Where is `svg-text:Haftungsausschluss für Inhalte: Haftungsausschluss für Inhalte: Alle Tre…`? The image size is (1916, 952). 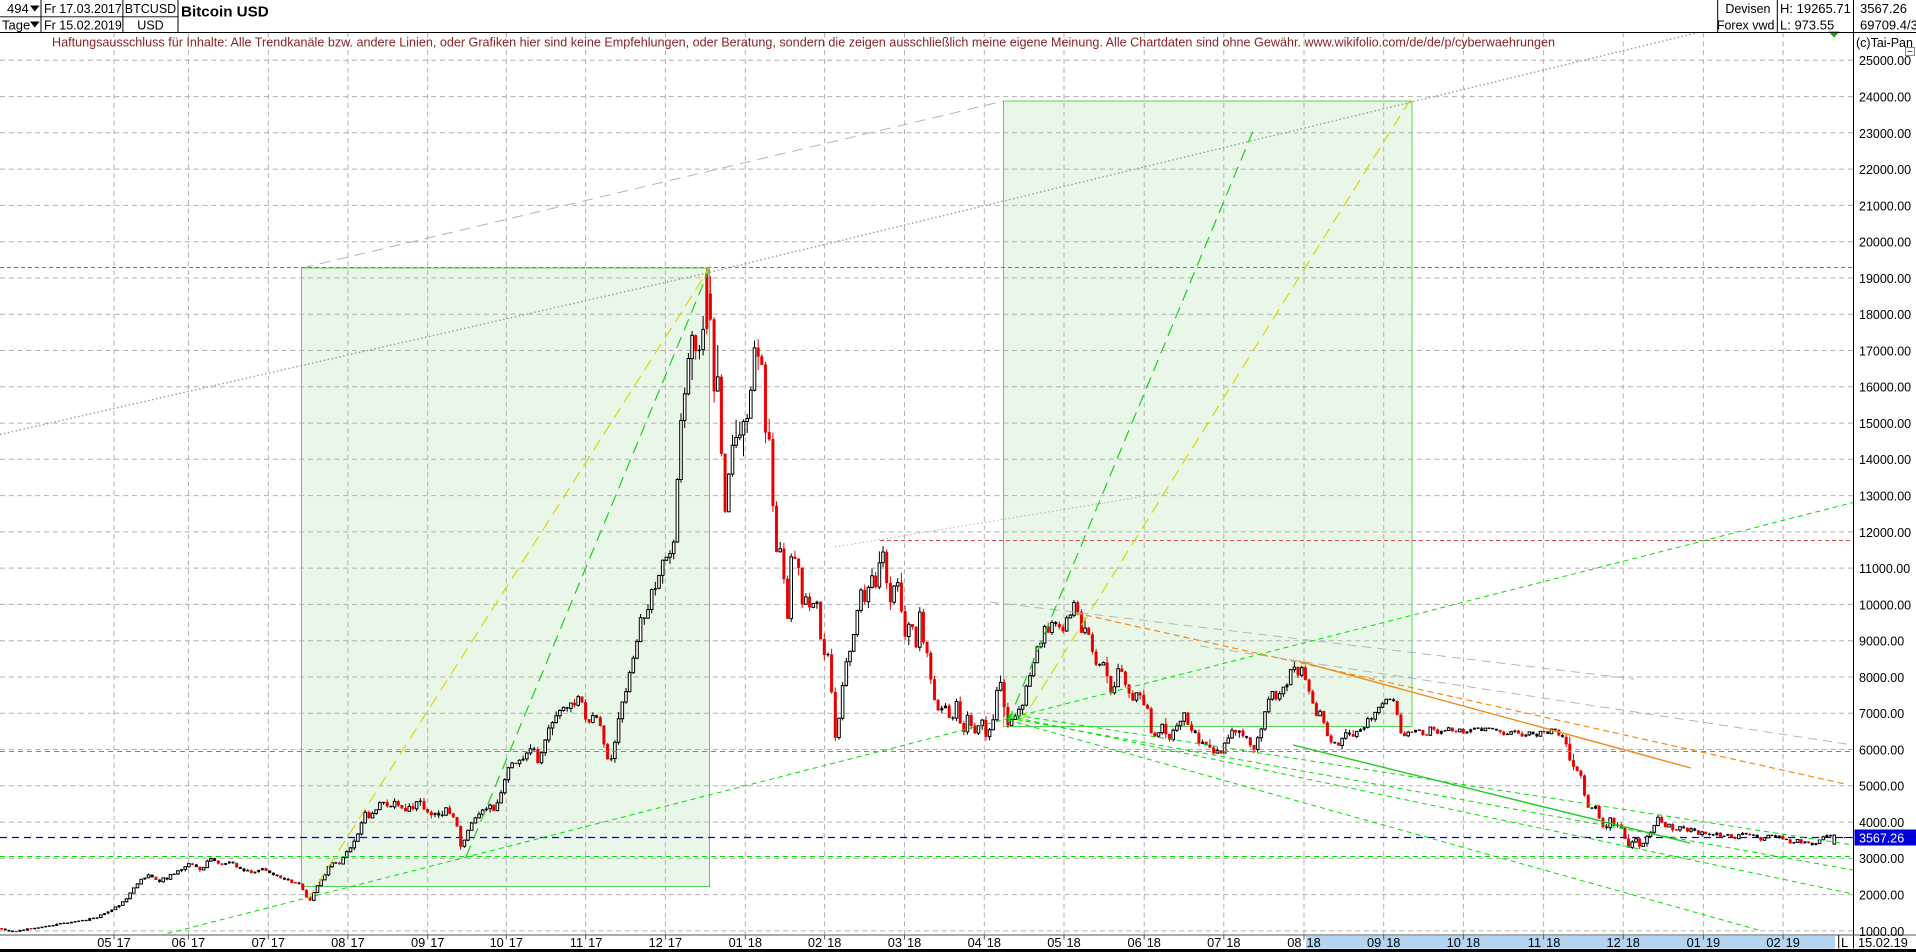
svg-text:Haftungsausschluss für Inhalte: Haftungsausschluss für Inhalte: Alle Tre… is located at coordinates (803, 43).